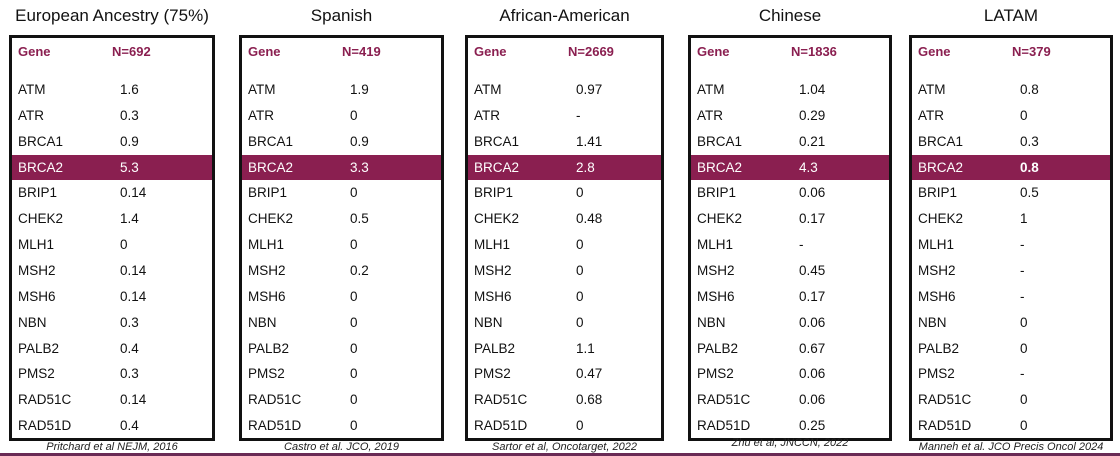 The height and width of the screenshot is (456, 1120). Describe the element at coordinates (585, 167) in the screenshot. I see `value-cell: 2.8` at that location.